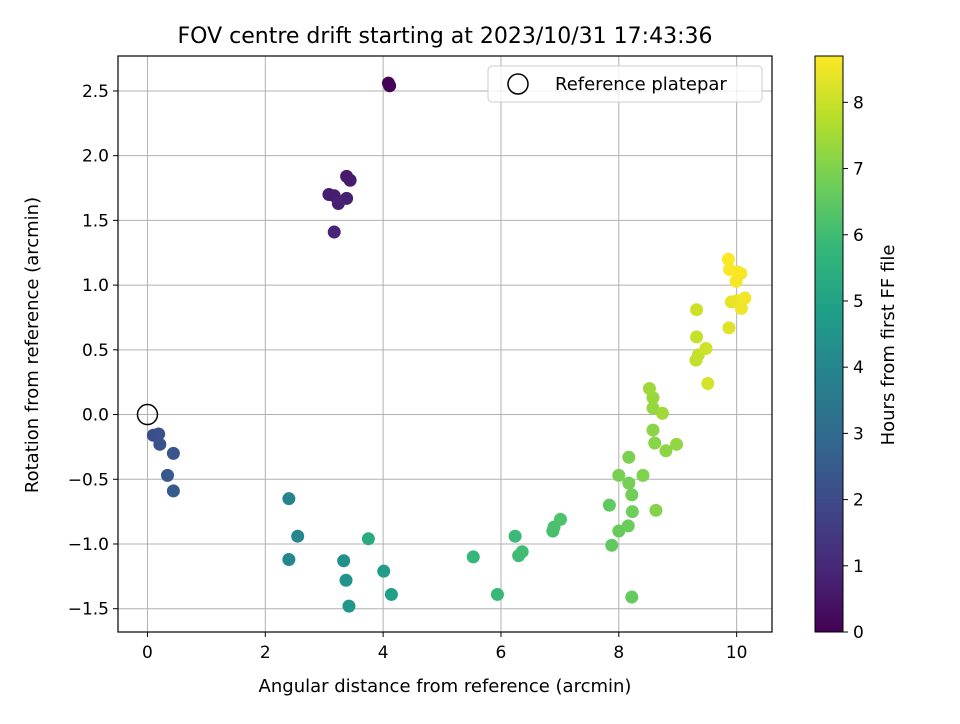 The height and width of the screenshot is (724, 960). Describe the element at coordinates (858, 368) in the screenshot. I see `colorbar-tick-label: 4` at that location.